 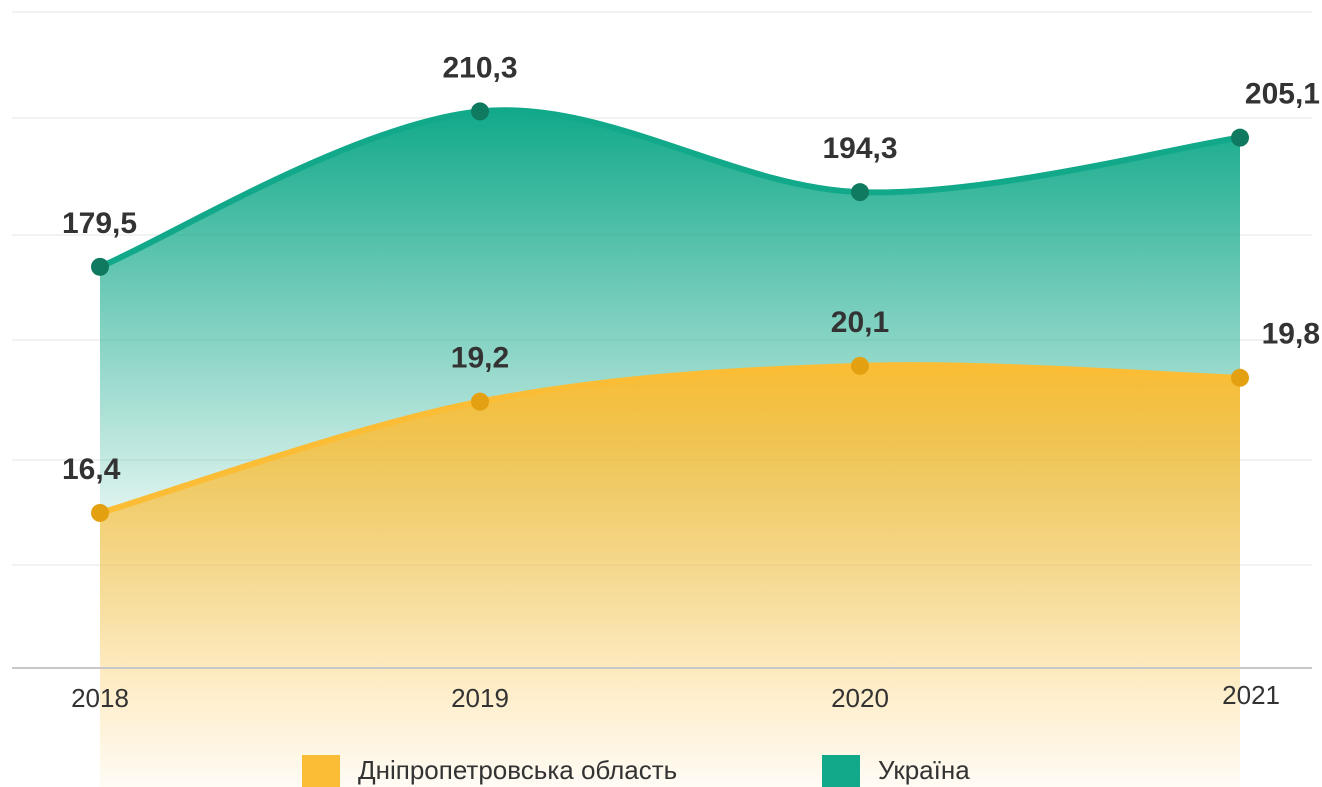 I want to click on x-tick-label: 2020, so click(x=860, y=698).